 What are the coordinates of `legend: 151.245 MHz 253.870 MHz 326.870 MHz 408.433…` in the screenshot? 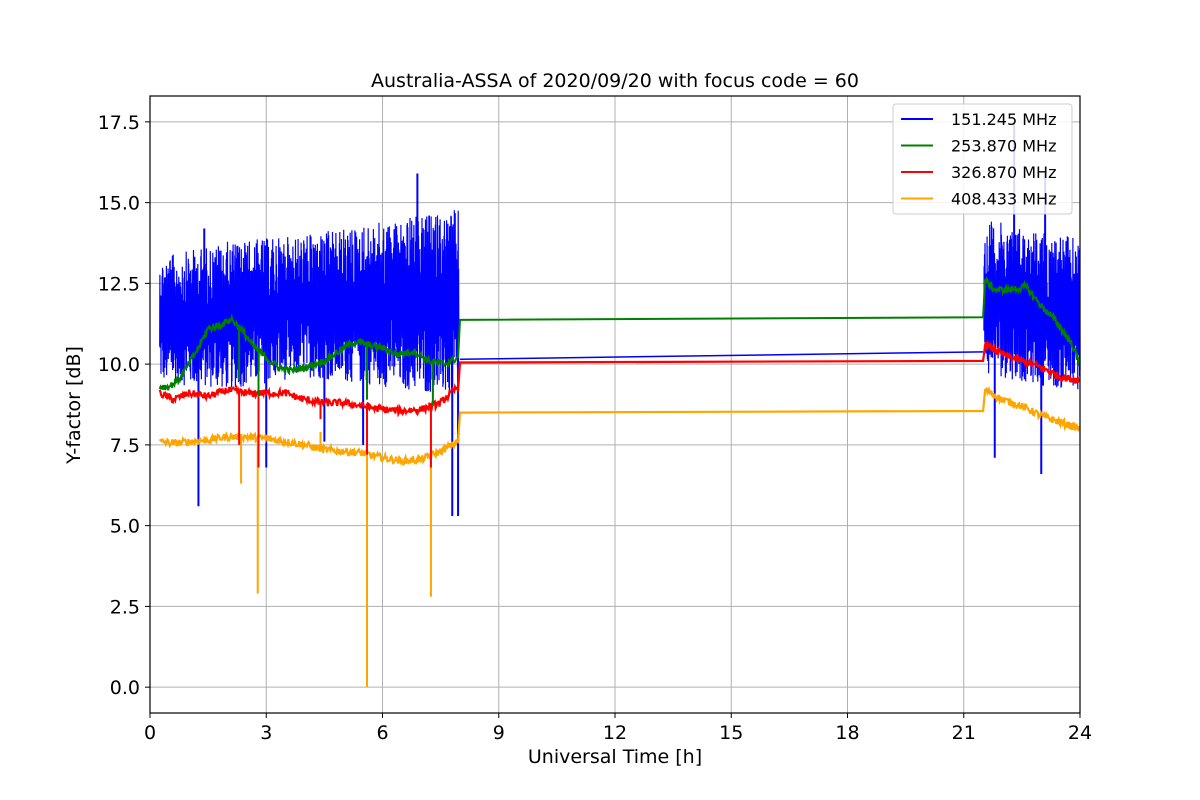 It's located at (982, 159).